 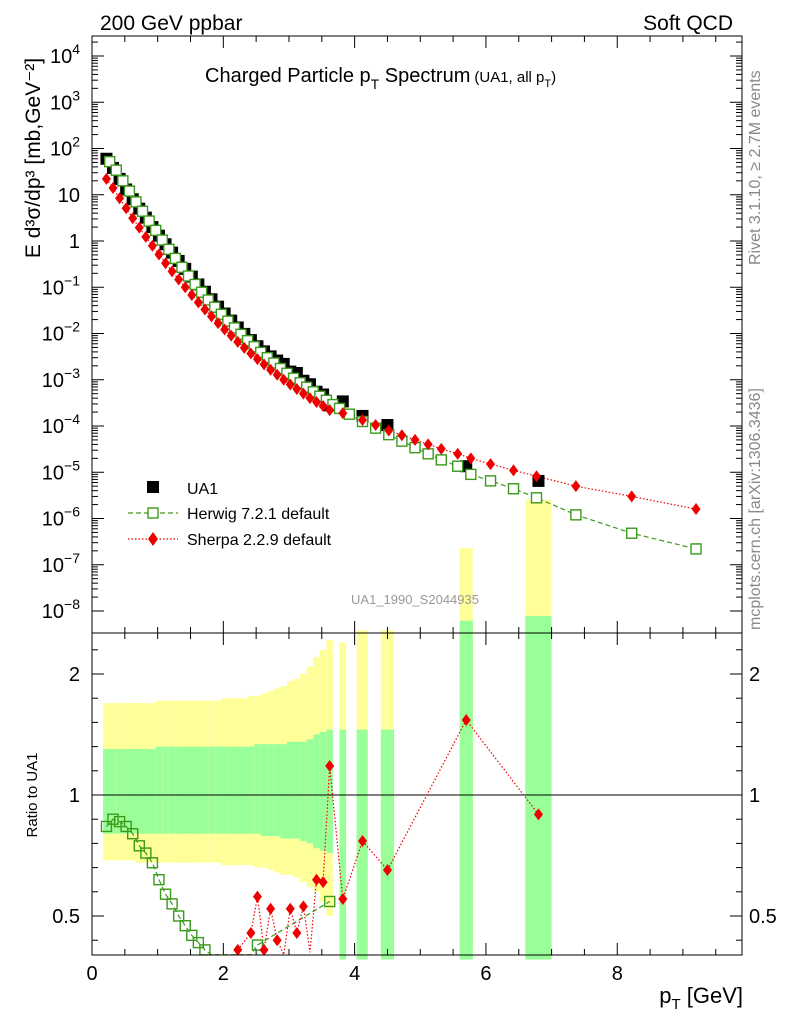 I want to click on title-note-end: ), so click(x=553, y=77).